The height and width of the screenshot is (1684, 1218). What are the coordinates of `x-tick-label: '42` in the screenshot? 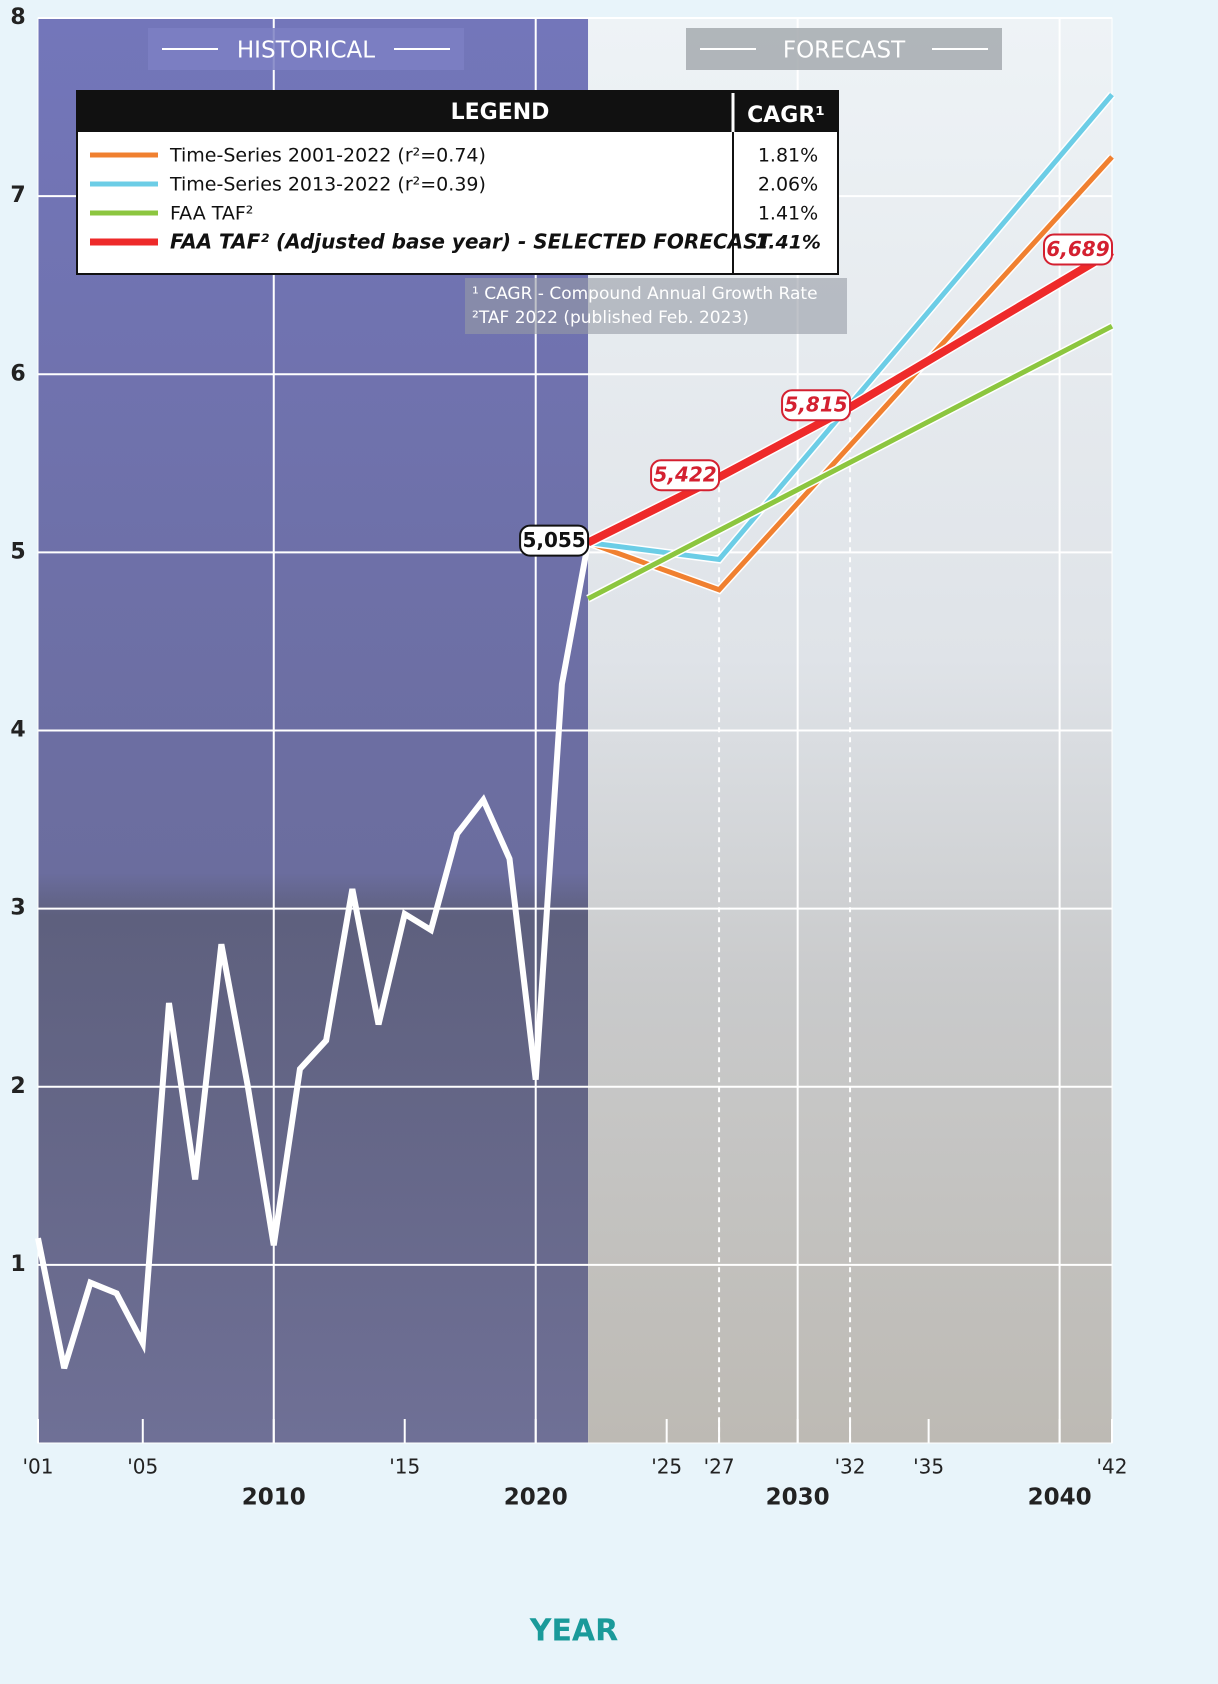 It's located at (1112, 1467).